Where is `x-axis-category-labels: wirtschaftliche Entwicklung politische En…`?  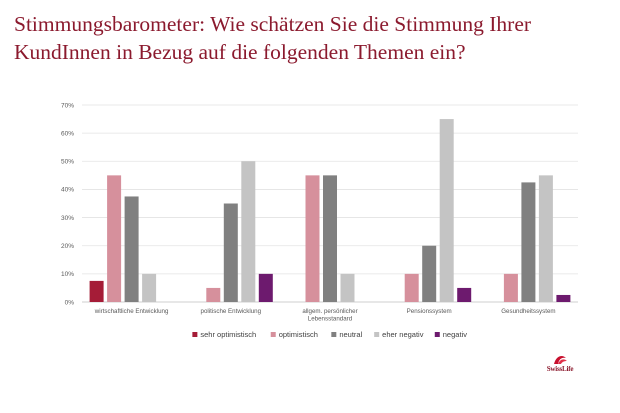
x-axis-category-labels: wirtschaftliche Entwicklung politische En… is located at coordinates (325, 315).